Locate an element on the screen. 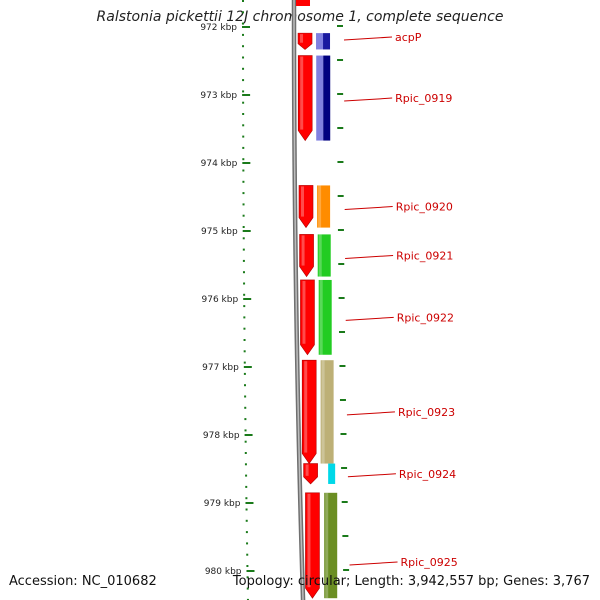  gene-label: Rpic_0923 is located at coordinates (426, 412).